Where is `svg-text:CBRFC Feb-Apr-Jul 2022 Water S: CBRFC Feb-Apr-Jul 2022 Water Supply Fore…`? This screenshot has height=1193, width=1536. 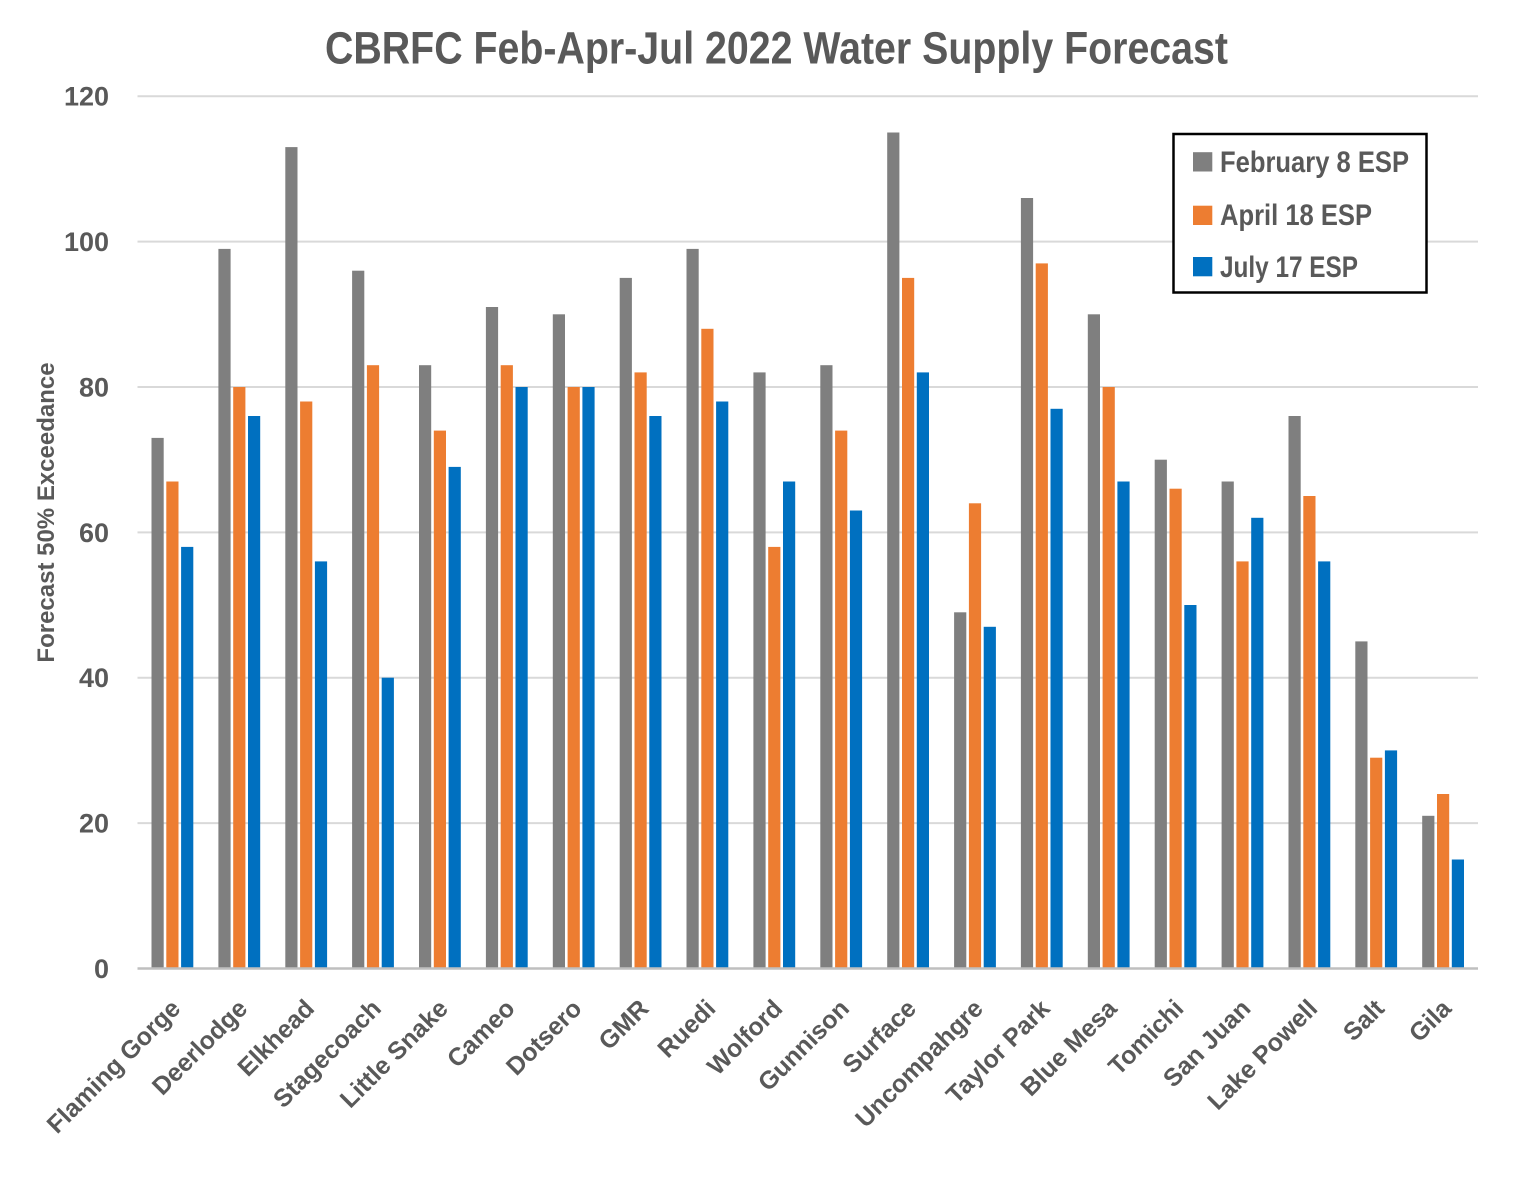
svg-text:CBRFC Feb-Apr-Jul 2022 Water S: CBRFC Feb-Apr-Jul 2022 Water Supply Fore… is located at coordinates (776, 48).